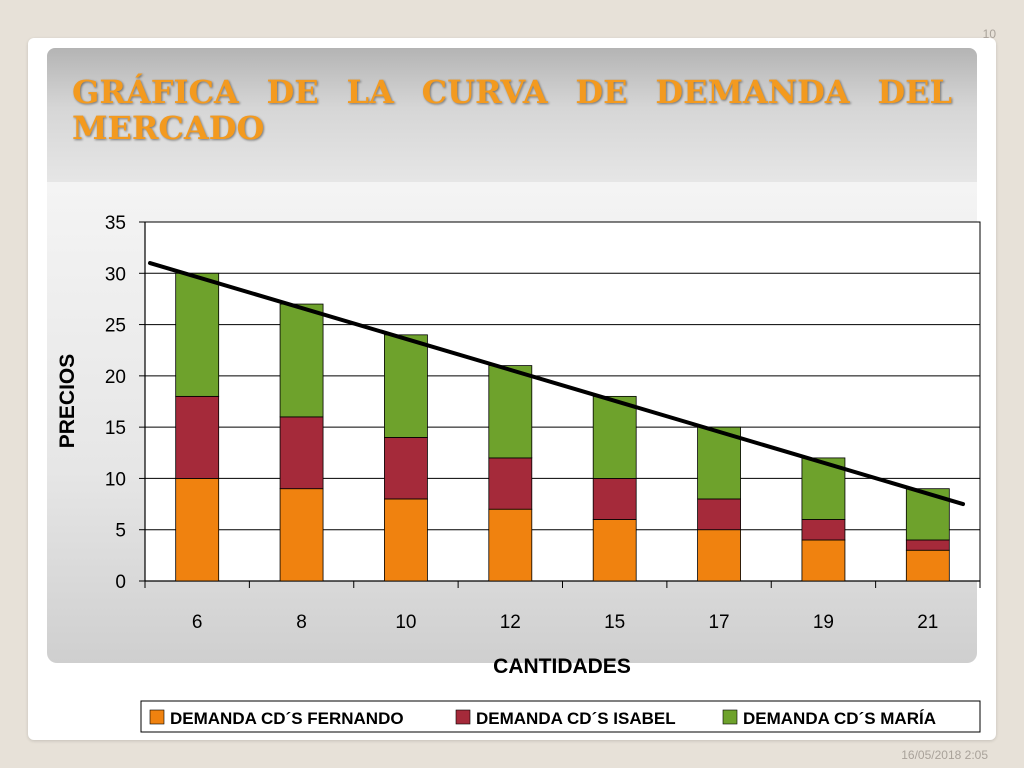 The image size is (1024, 768). Describe the element at coordinates (718, 622) in the screenshot. I see `x-tick-label: 17` at that location.